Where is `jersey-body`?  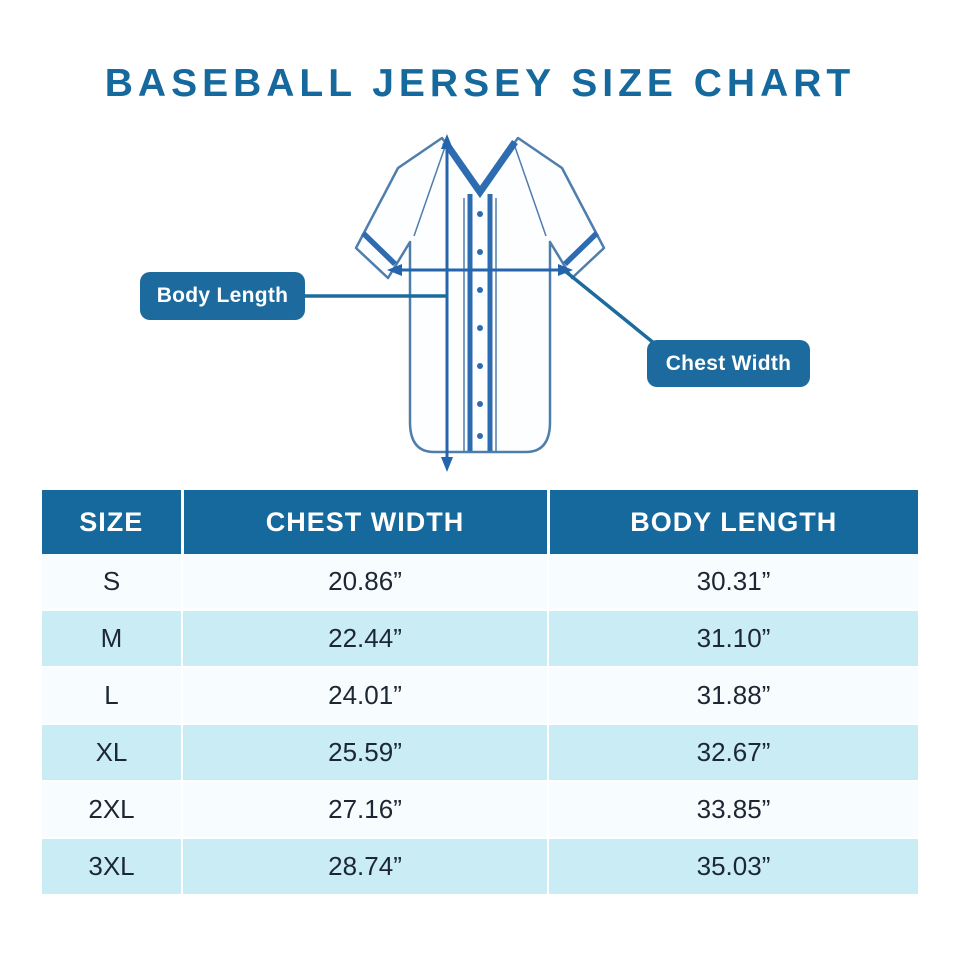
jersey-body is located at coordinates (480, 295).